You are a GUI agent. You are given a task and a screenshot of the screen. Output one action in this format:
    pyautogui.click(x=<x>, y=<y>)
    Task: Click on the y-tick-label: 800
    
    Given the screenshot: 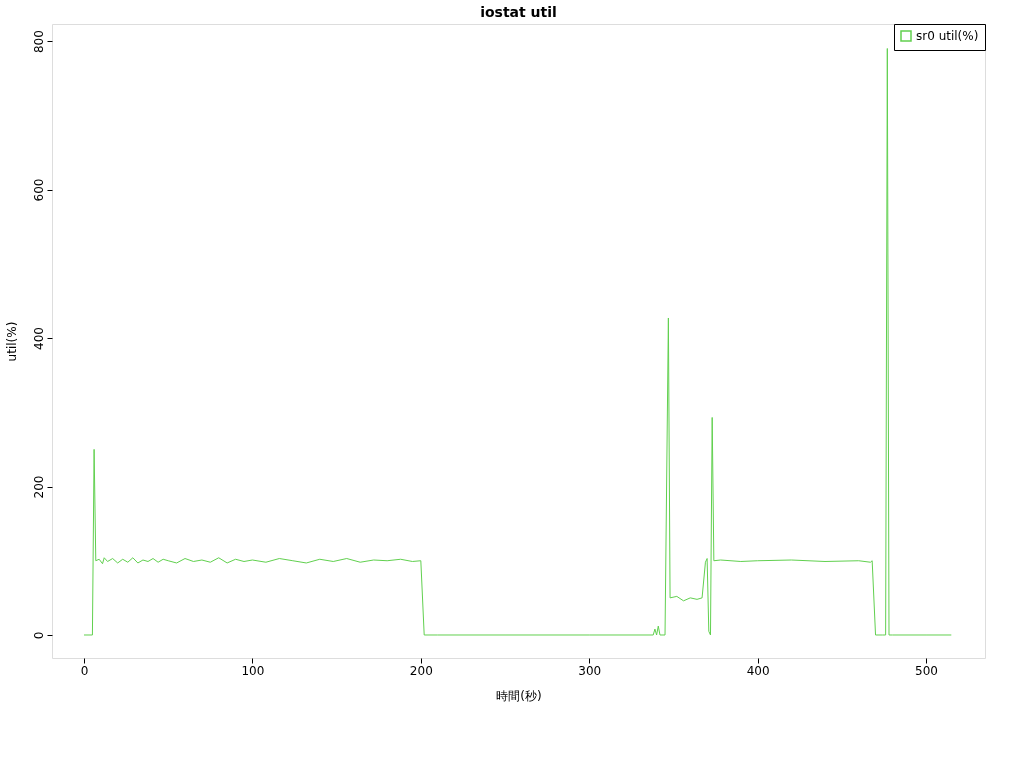 What is the action you would take?
    pyautogui.click(x=38, y=42)
    